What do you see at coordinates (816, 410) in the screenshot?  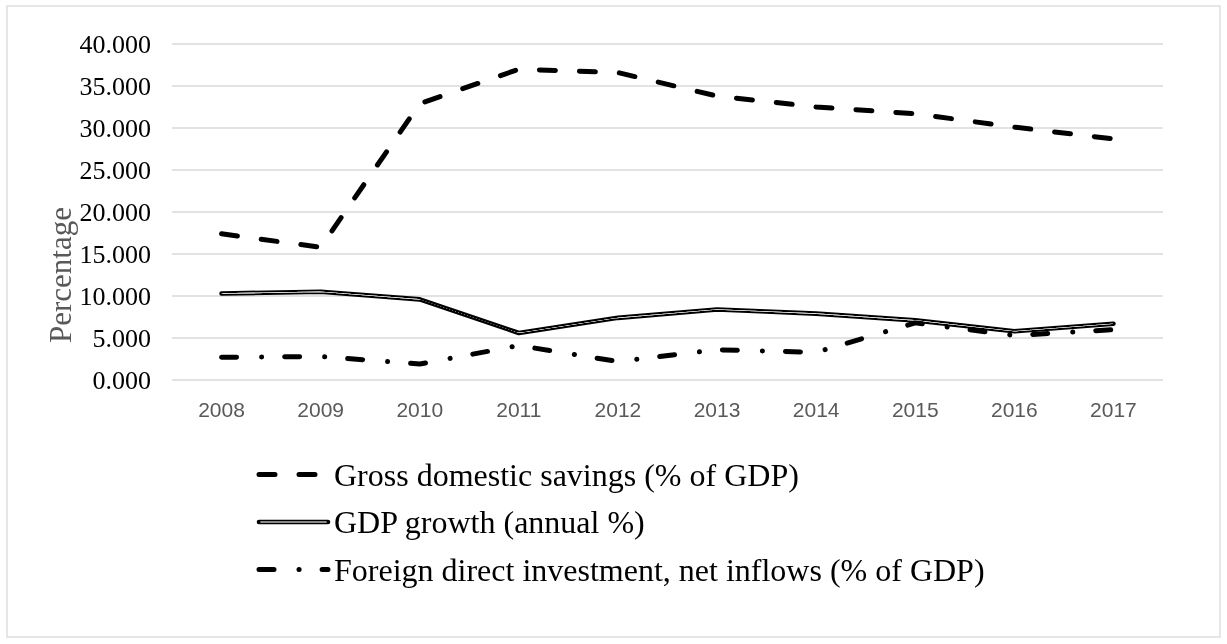 I see `x-tick-label: 2014` at bounding box center [816, 410].